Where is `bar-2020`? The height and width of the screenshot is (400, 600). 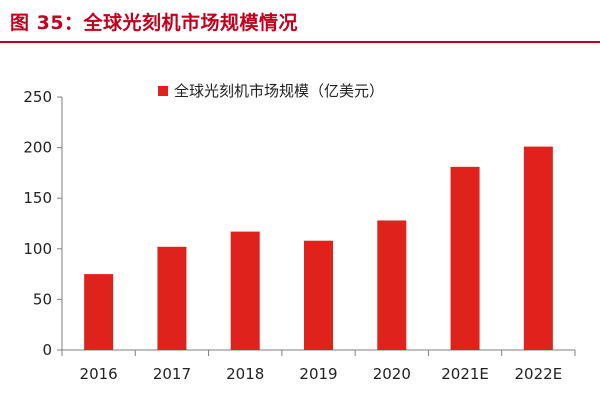 bar-2020 is located at coordinates (392, 285).